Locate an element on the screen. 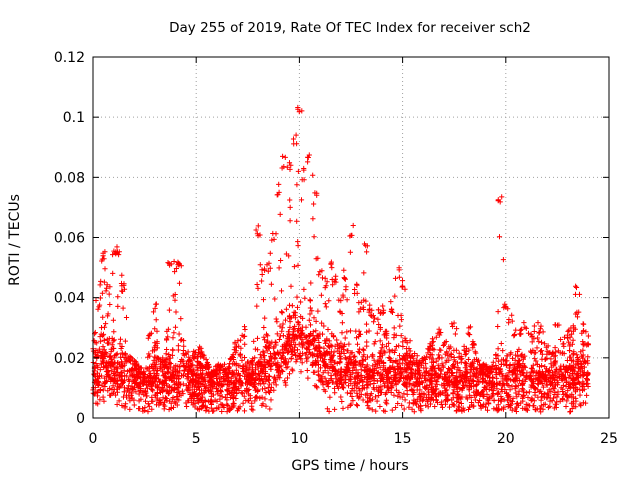  y-tick-label: 0.04 is located at coordinates (69, 299).